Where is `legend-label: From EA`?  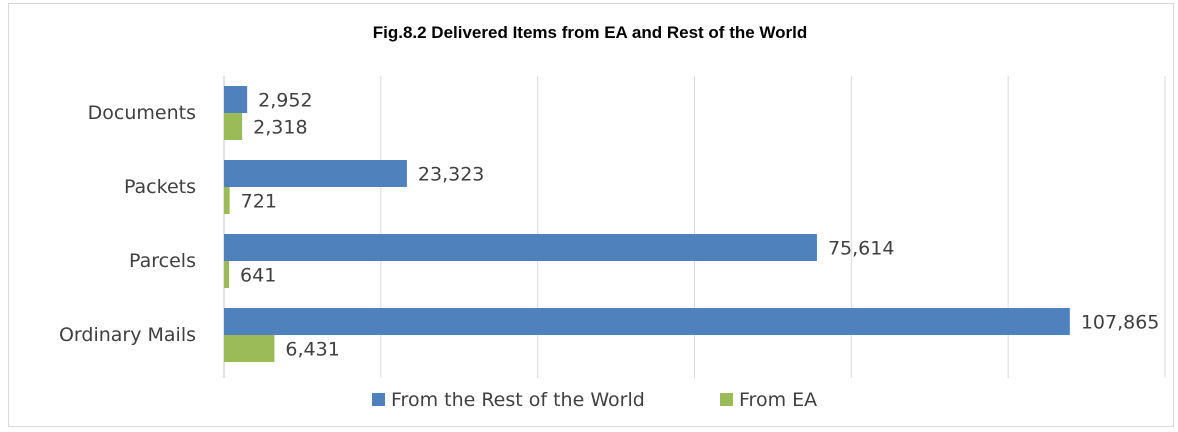
legend-label: From EA is located at coordinates (778, 400).